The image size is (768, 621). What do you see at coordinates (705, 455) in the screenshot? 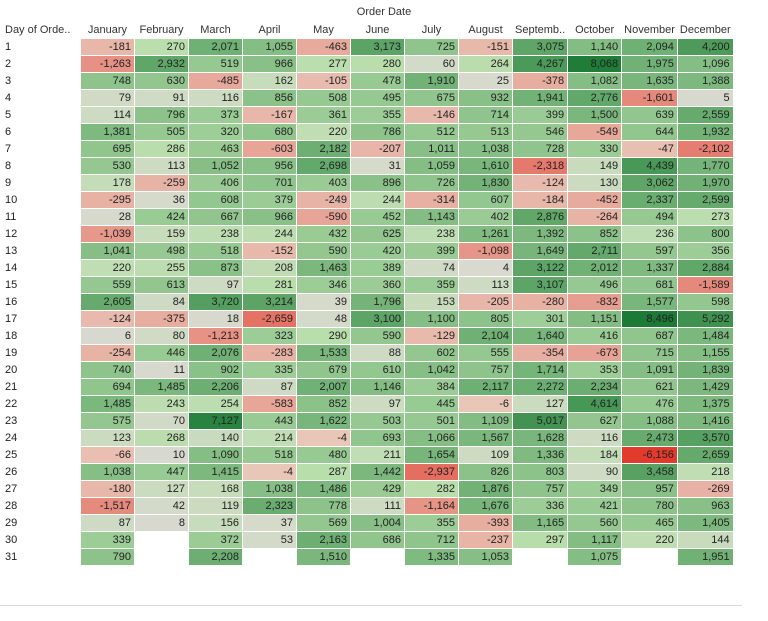
I see `heatmap-cell: 2,659` at bounding box center [705, 455].